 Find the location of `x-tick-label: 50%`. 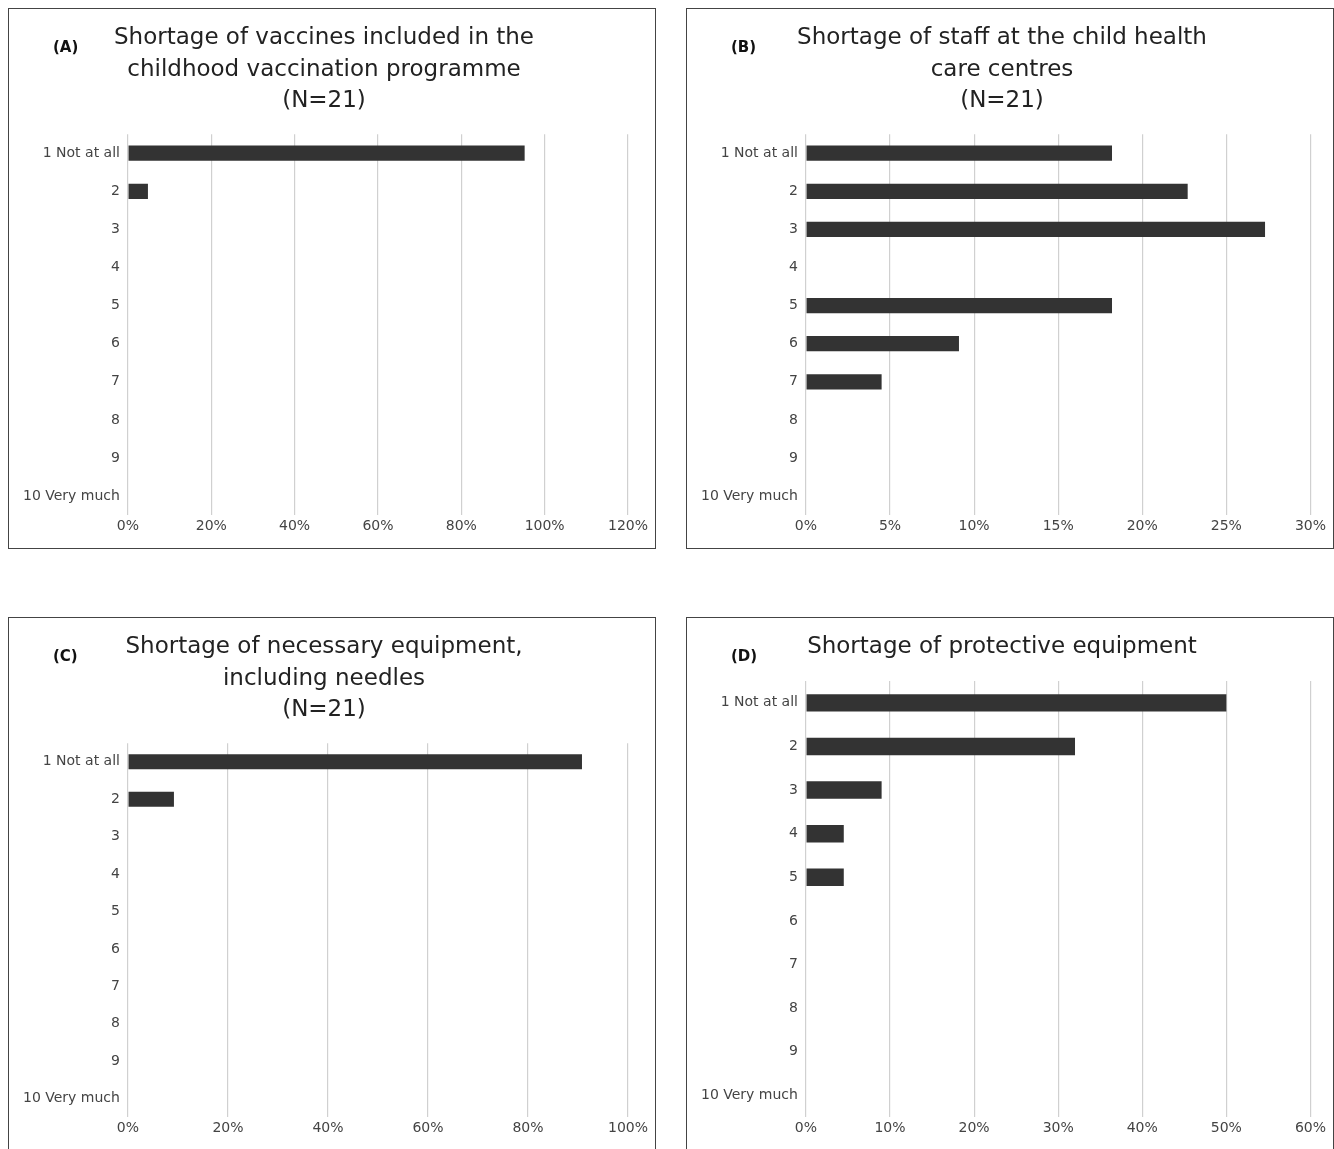

x-tick-label: 50% is located at coordinates (1226, 1127).